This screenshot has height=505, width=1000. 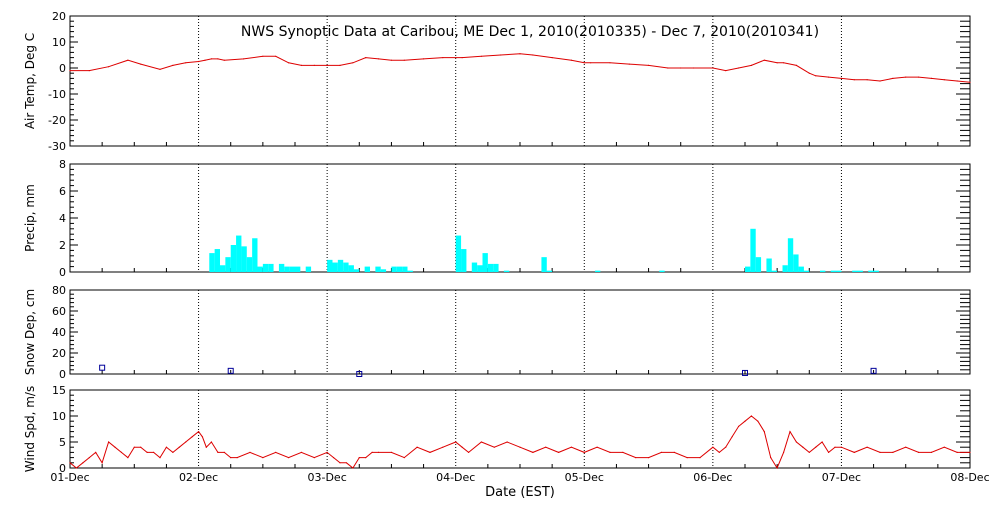 I want to click on x-axis-label: Date (EST), so click(x=520, y=492).